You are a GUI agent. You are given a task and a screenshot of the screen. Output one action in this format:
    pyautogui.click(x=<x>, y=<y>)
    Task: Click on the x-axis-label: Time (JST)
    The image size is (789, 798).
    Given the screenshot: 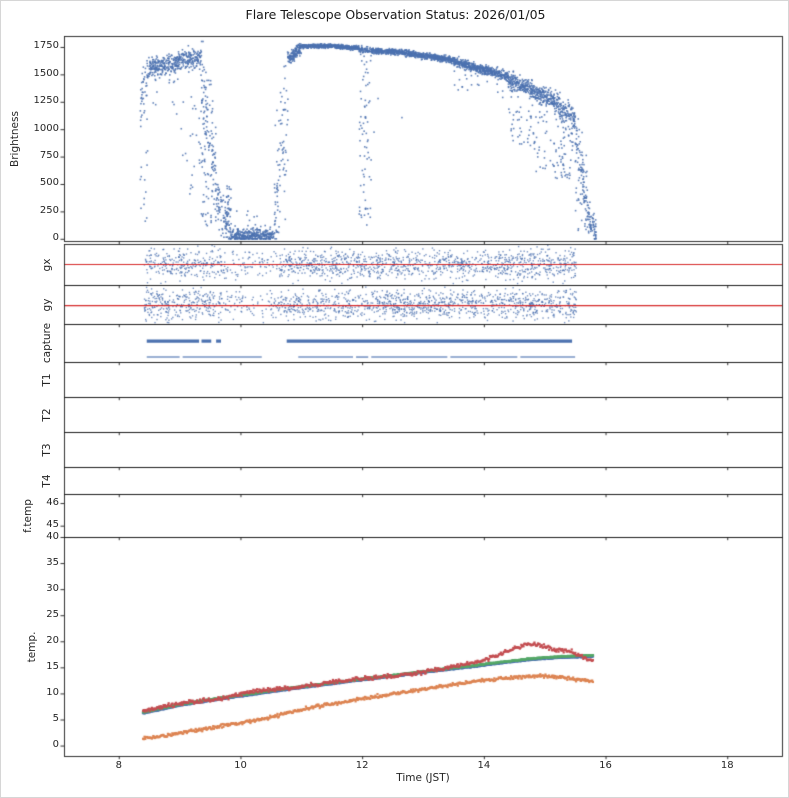 What is the action you would take?
    pyautogui.click(x=423, y=778)
    